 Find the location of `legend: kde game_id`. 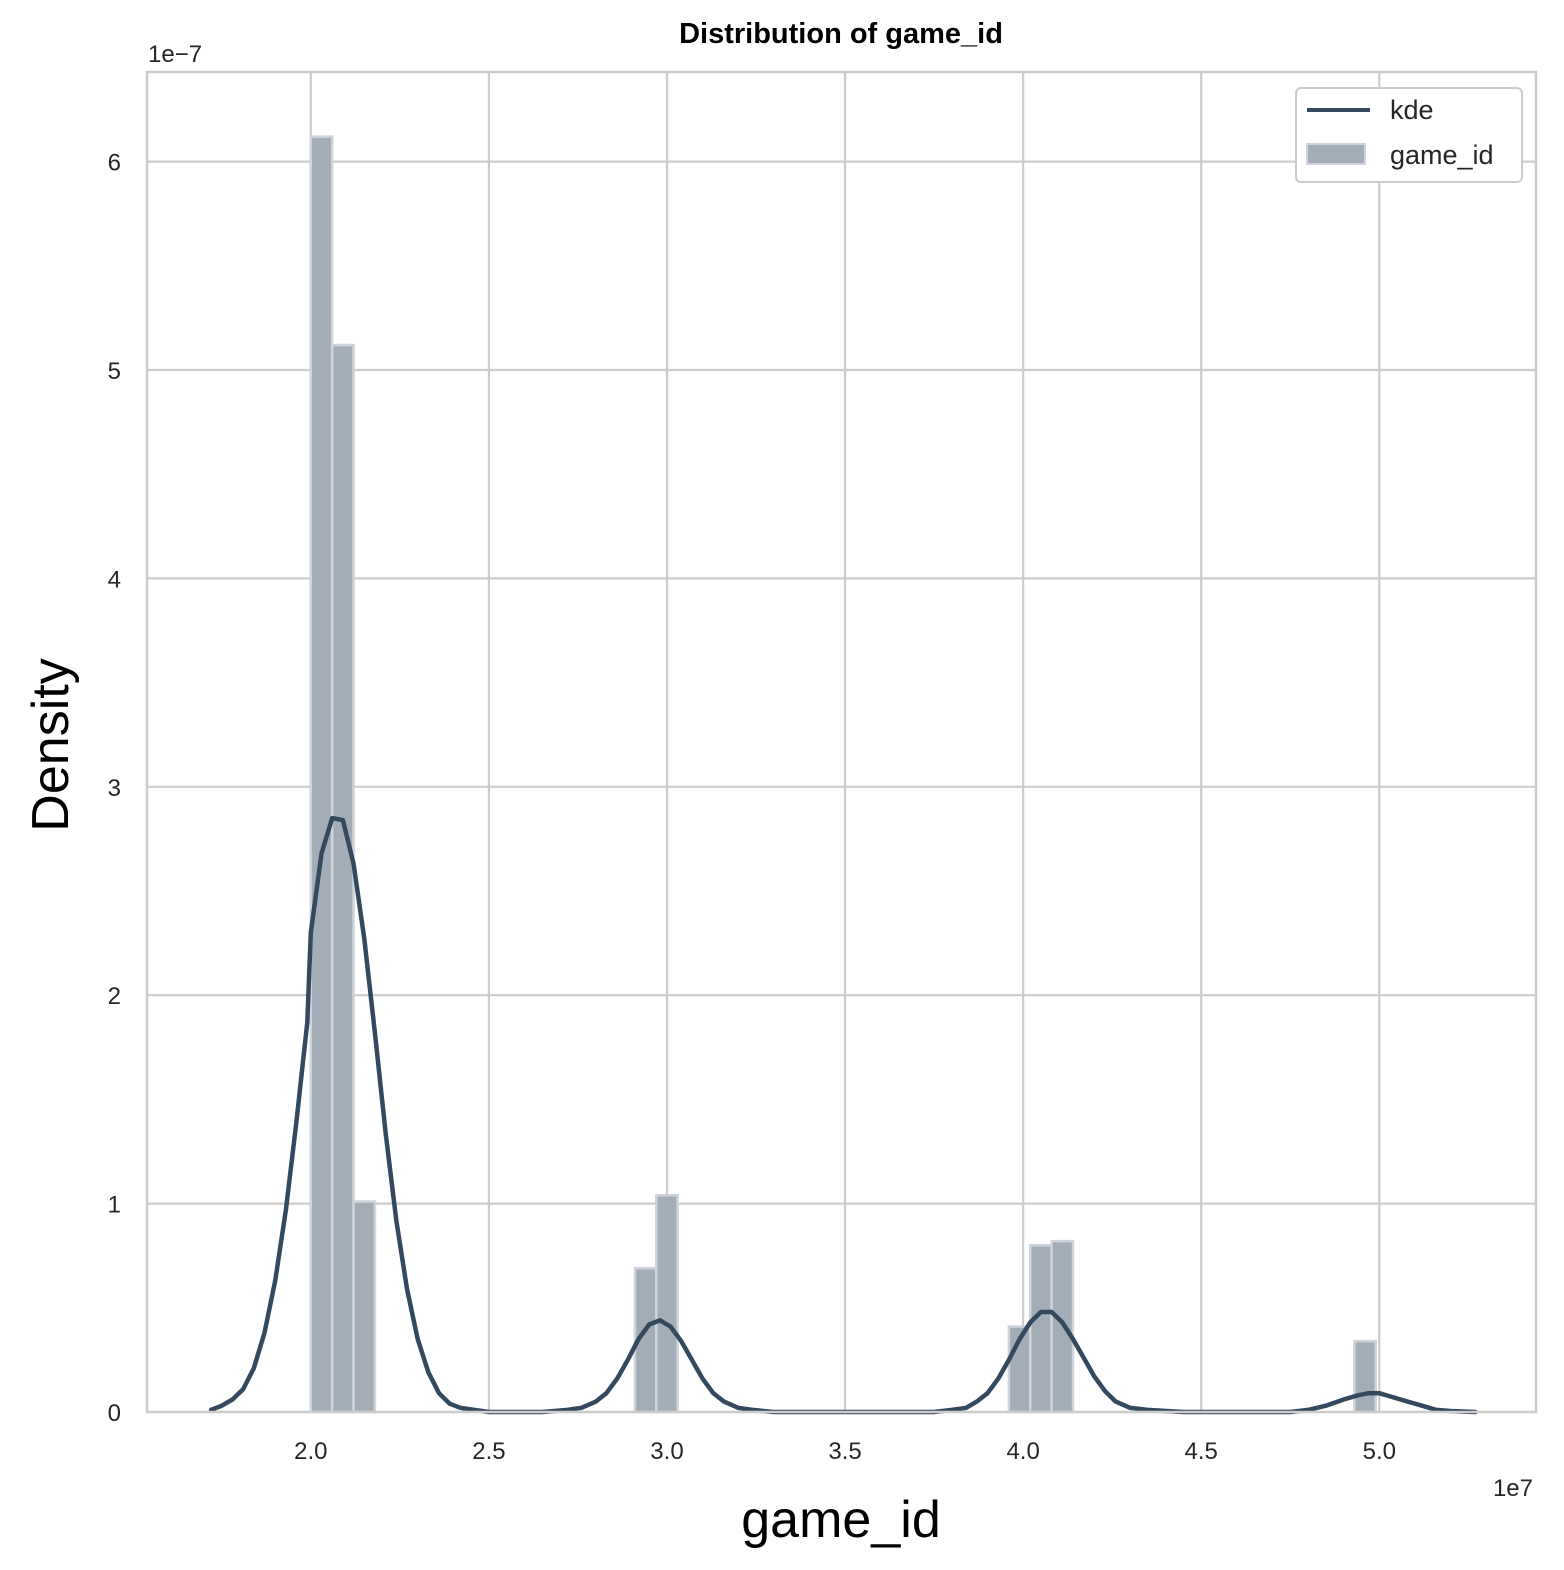

legend: kde game_id is located at coordinates (1409, 135).